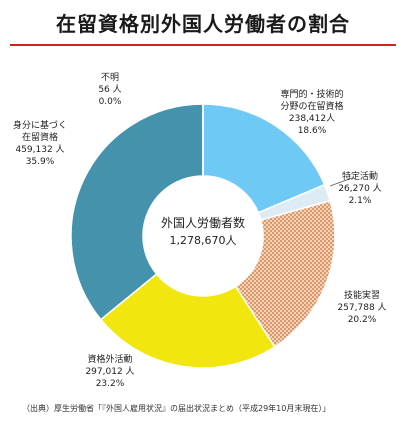  Describe the element at coordinates (312, 118) in the screenshot. I see `slice-label-value: 238,412人` at that location.